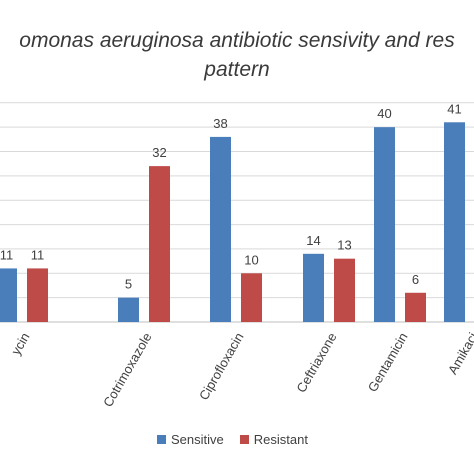 The height and width of the screenshot is (474, 474). What do you see at coordinates (459, 353) in the screenshot?
I see `tick-label-amikaci: Amikaci` at bounding box center [459, 353].